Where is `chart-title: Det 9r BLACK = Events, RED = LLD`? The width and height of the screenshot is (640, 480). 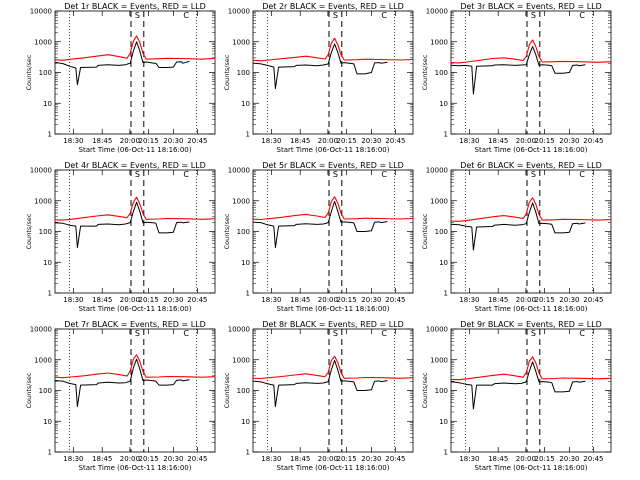 chart-title: Det 9r BLACK = Events, RED = LLD is located at coordinates (531, 324).